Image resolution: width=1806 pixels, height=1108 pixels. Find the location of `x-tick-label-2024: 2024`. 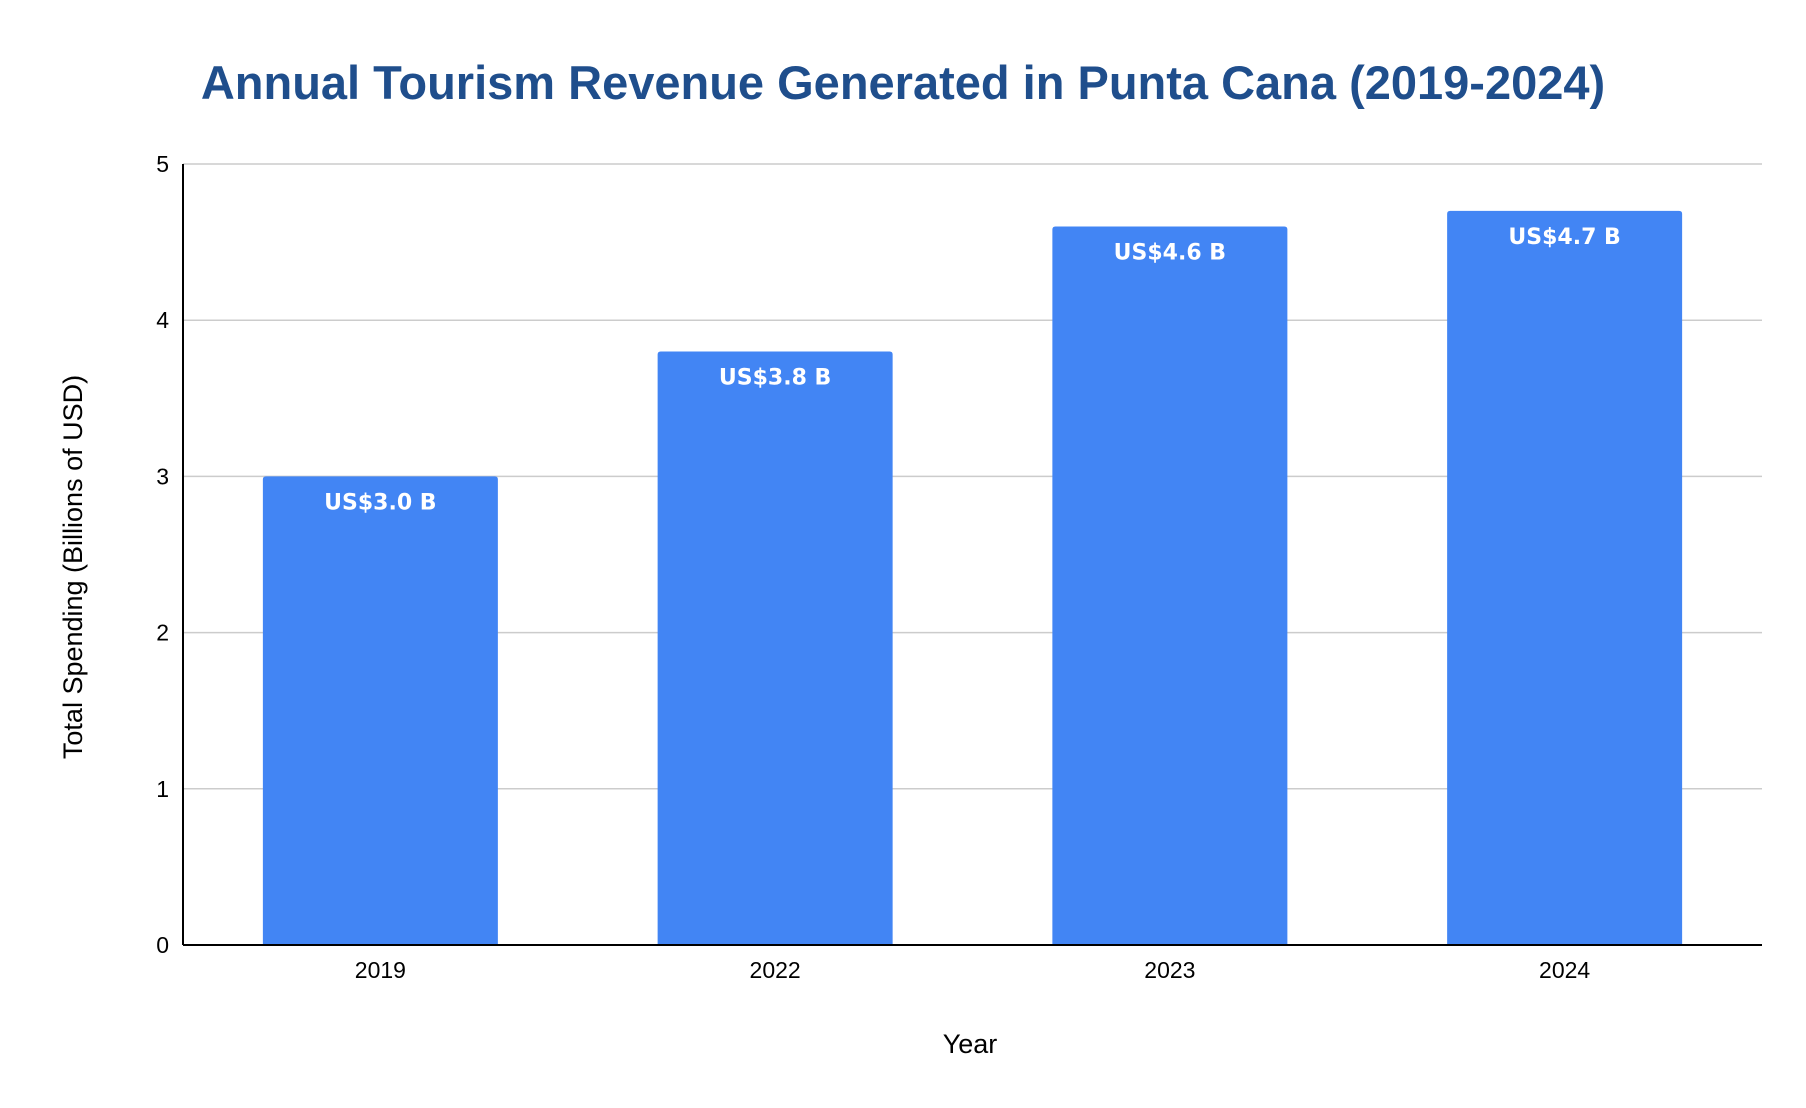

x-tick-label-2024: 2024 is located at coordinates (1564, 970).